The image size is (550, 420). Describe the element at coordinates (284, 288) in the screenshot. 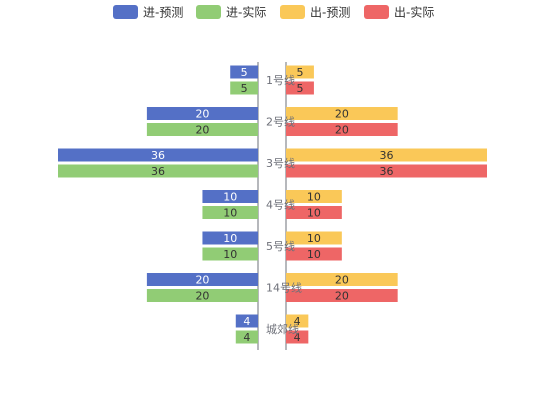

I see `category-label: 14号线` at that location.